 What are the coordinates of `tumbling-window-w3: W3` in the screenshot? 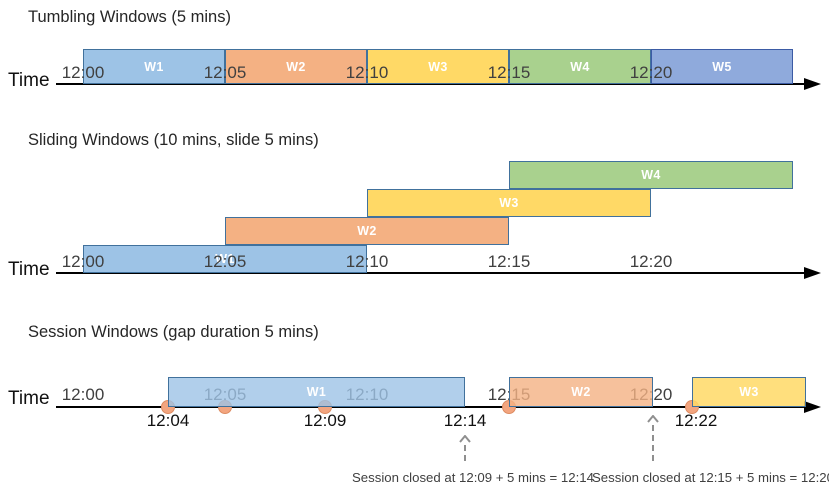 It's located at (438, 66).